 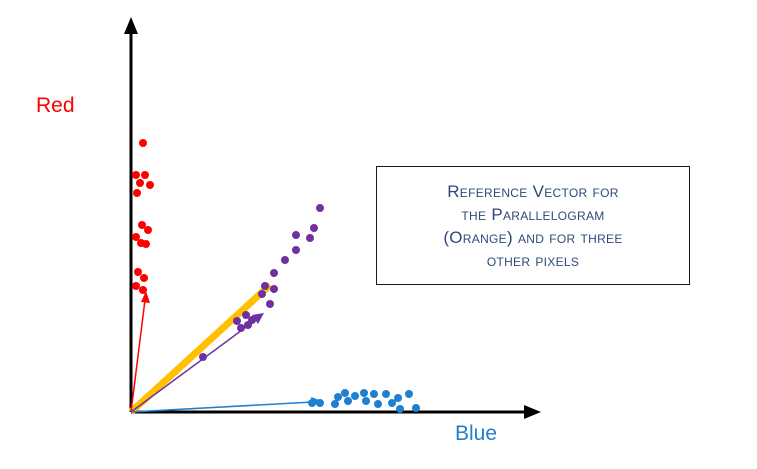 What do you see at coordinates (131, 25) in the screenshot?
I see `red-axis-arrowhead` at bounding box center [131, 25].